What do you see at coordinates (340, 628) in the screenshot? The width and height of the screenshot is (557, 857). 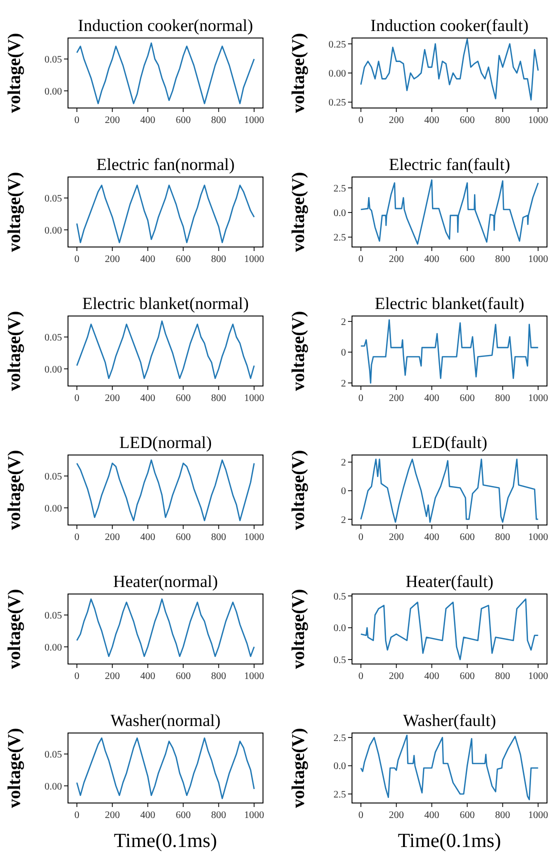 I see `y-tick-label: 0.0` at bounding box center [340, 628].